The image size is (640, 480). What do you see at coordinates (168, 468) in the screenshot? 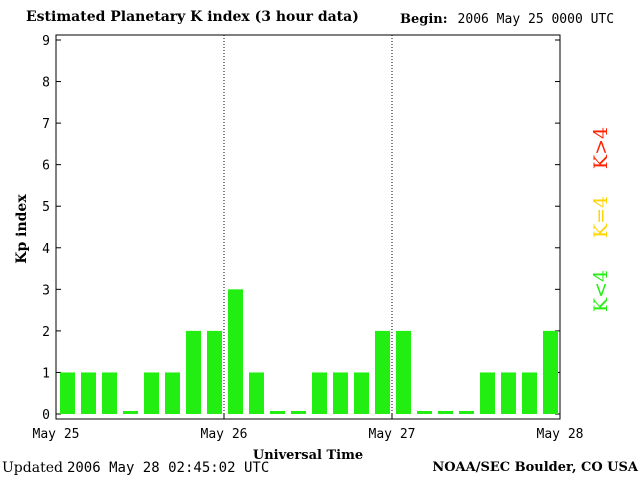
I see `updated-value: 2006 May 28 02:45:02 UTC` at bounding box center [168, 468].